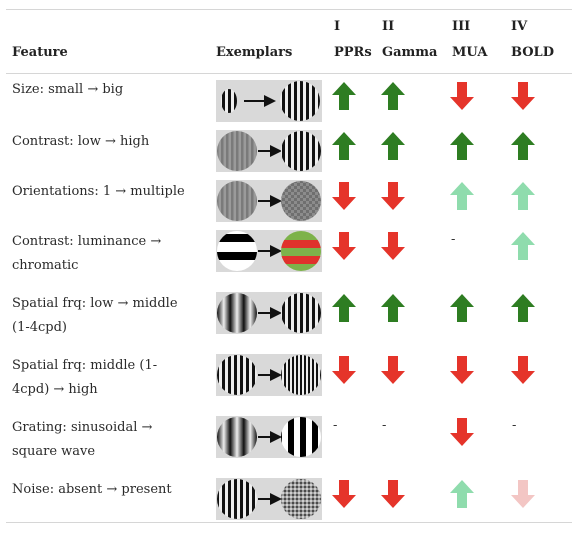 The height and width of the screenshot is (533, 572). I want to click on header-col-iv-num: IV, so click(519, 26).